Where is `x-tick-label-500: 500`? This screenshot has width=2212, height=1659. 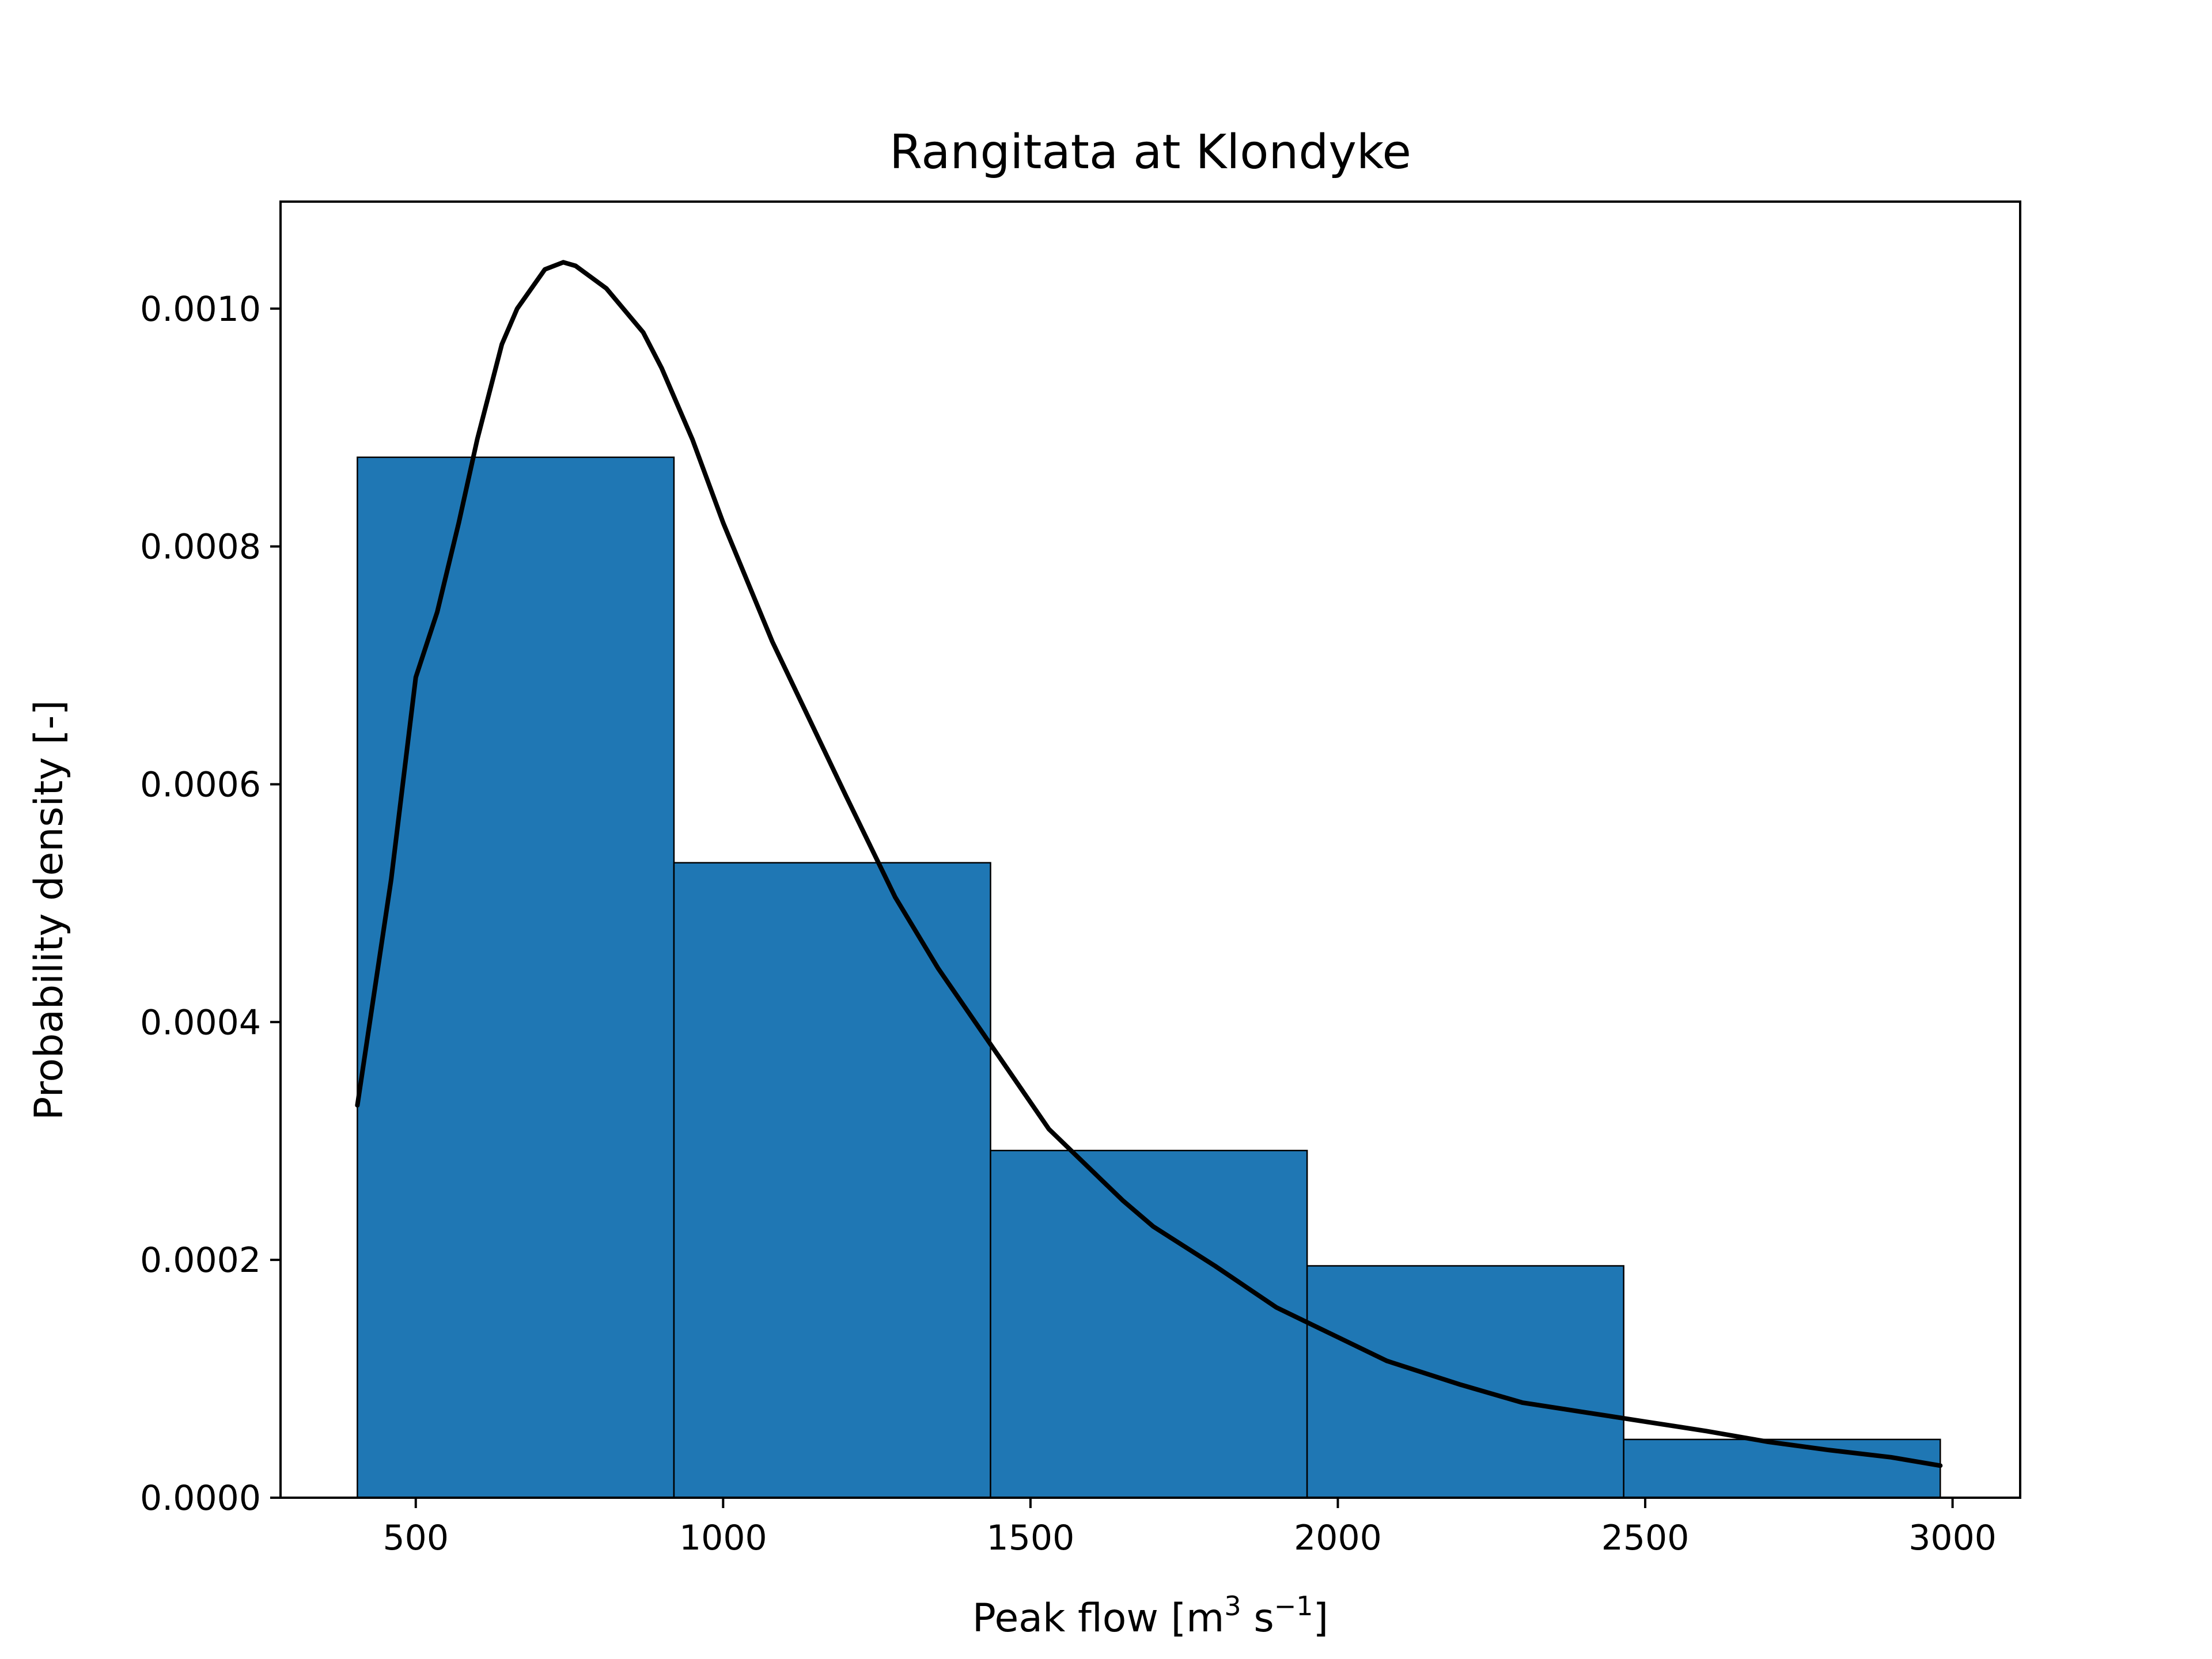
x-tick-label-500: 500 is located at coordinates (416, 1538).